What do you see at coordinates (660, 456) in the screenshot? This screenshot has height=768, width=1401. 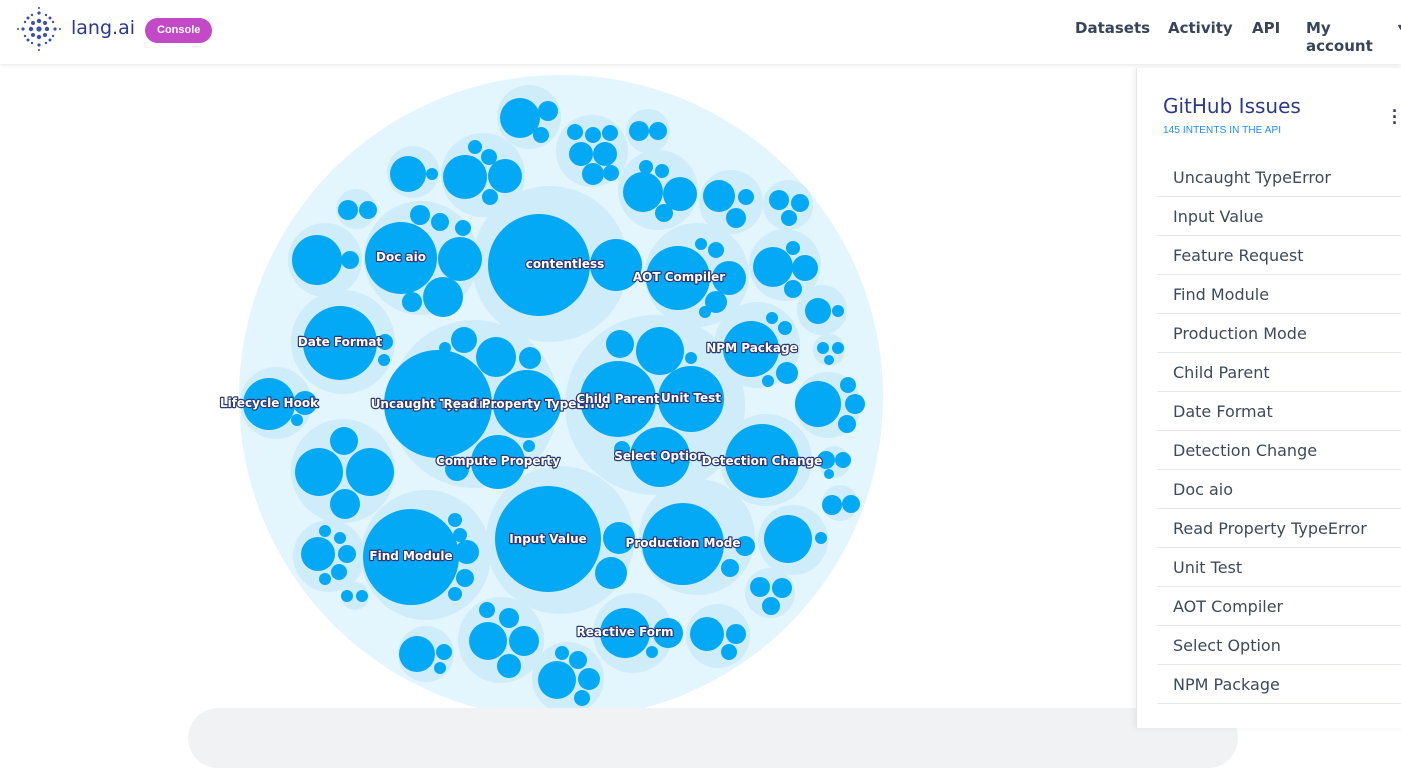 I see `label-select-option: Select Option` at bounding box center [660, 456].